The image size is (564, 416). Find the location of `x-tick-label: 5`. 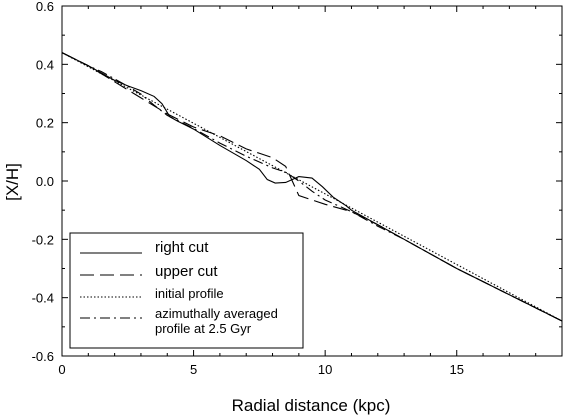

x-tick-label: 5 is located at coordinates (193, 369).